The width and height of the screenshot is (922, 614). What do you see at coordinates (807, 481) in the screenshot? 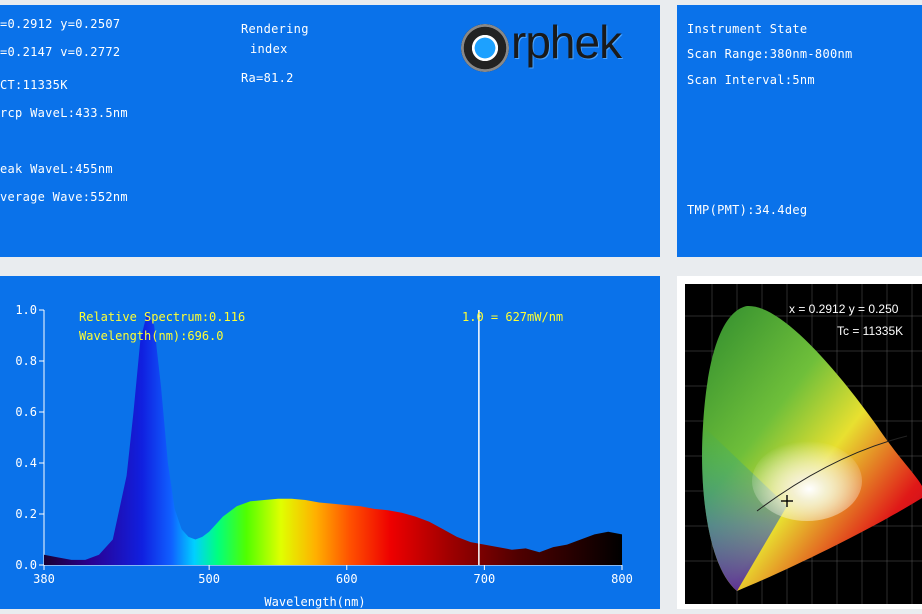
I see `cie-white-region` at bounding box center [807, 481].